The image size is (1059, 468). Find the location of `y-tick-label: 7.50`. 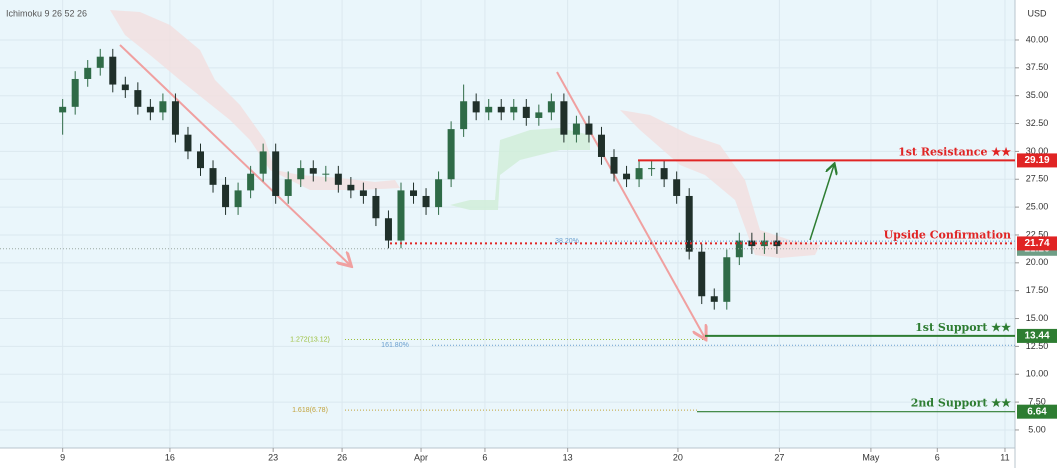

y-tick-label: 7.50 is located at coordinates (1037, 401).